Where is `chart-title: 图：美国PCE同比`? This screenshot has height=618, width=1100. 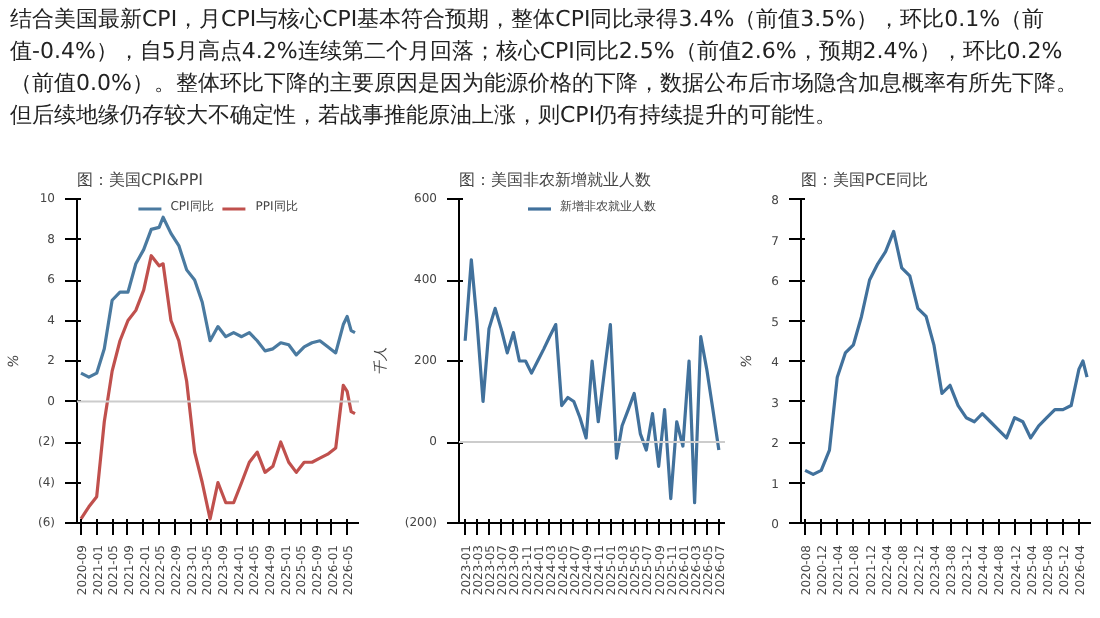 chart-title: 图：美国PCE同比 is located at coordinates (864, 180).